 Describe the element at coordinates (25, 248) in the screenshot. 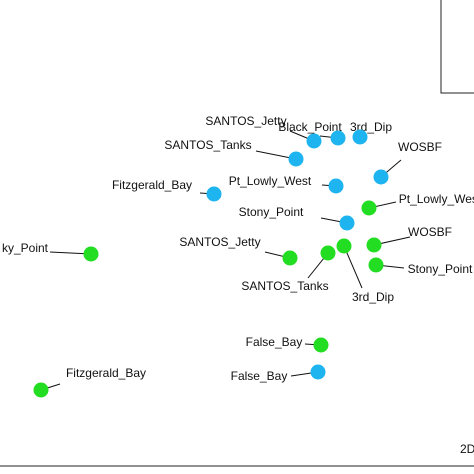

I see `point-label: ky_Point` at that location.